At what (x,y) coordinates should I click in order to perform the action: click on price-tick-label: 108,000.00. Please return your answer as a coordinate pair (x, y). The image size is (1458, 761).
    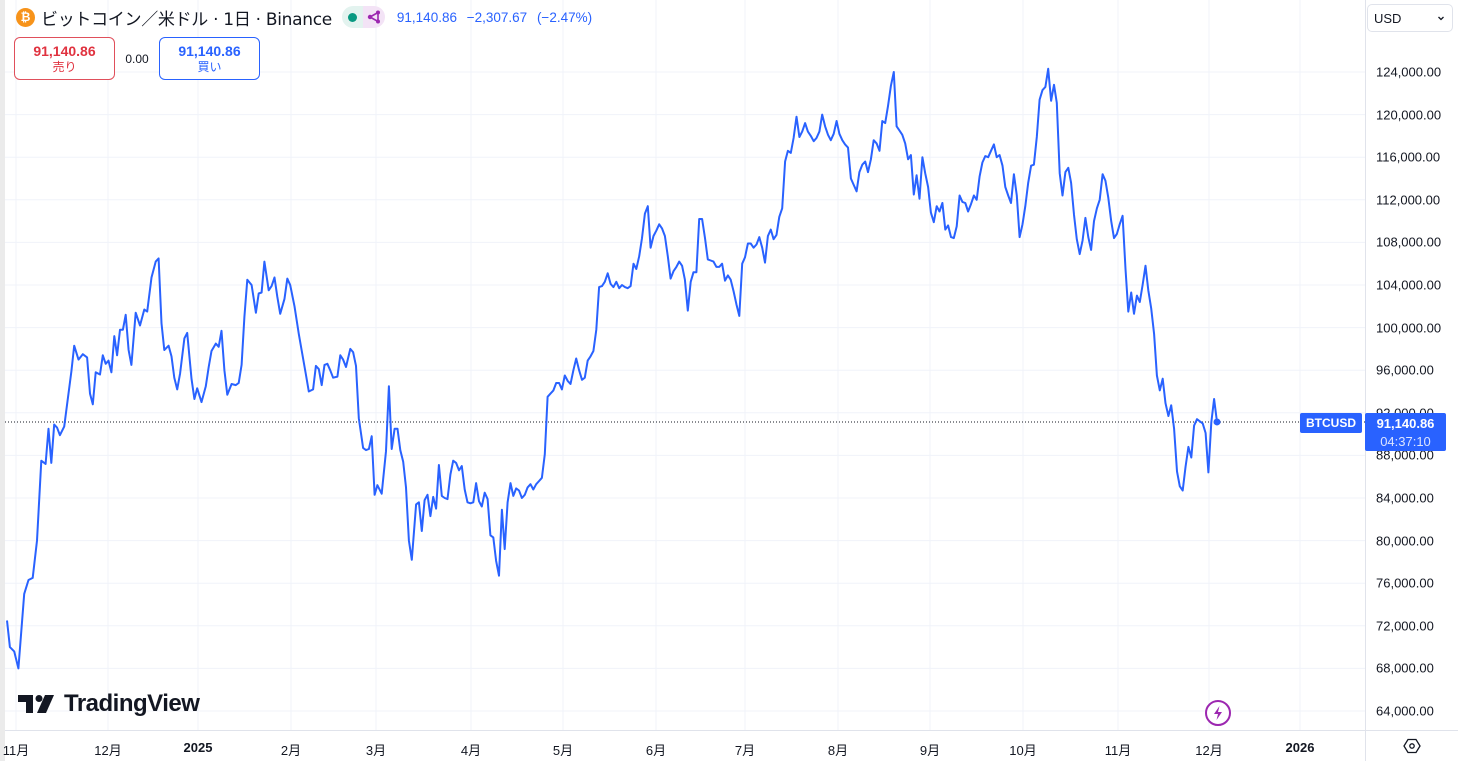
    Looking at the image, I should click on (1409, 242).